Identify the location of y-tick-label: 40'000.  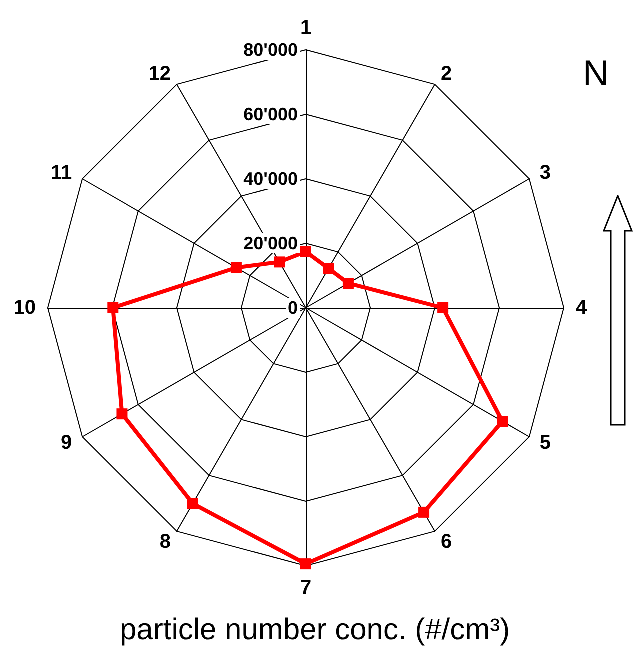
(271, 179).